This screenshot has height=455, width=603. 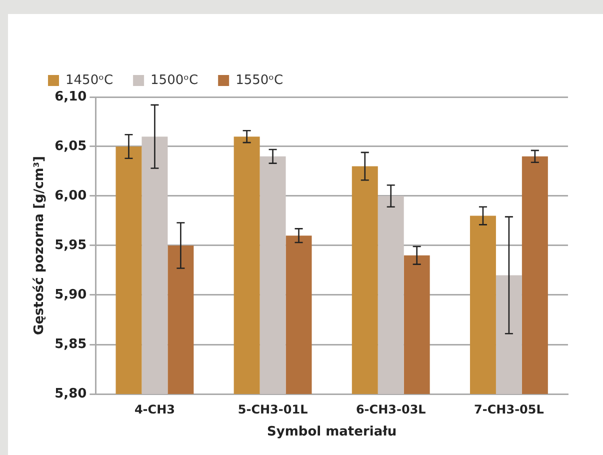 I want to click on x-axis-title: Symbol materiału, so click(x=332, y=432).